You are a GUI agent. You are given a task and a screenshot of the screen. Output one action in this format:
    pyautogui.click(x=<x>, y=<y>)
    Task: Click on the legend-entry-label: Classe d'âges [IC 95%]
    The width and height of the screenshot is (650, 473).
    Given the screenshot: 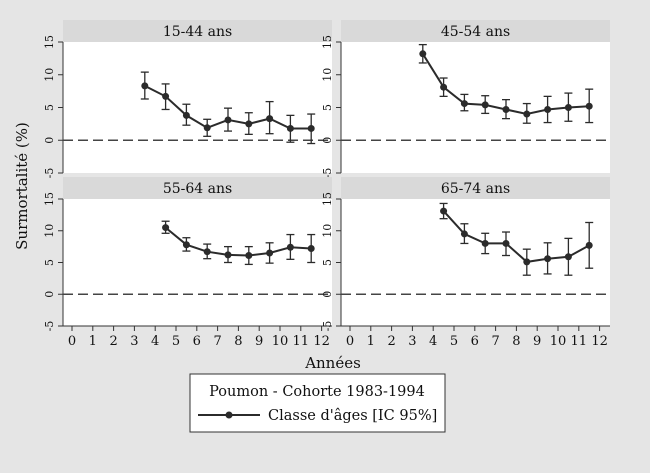 What is the action you would take?
    pyautogui.click(x=352, y=416)
    